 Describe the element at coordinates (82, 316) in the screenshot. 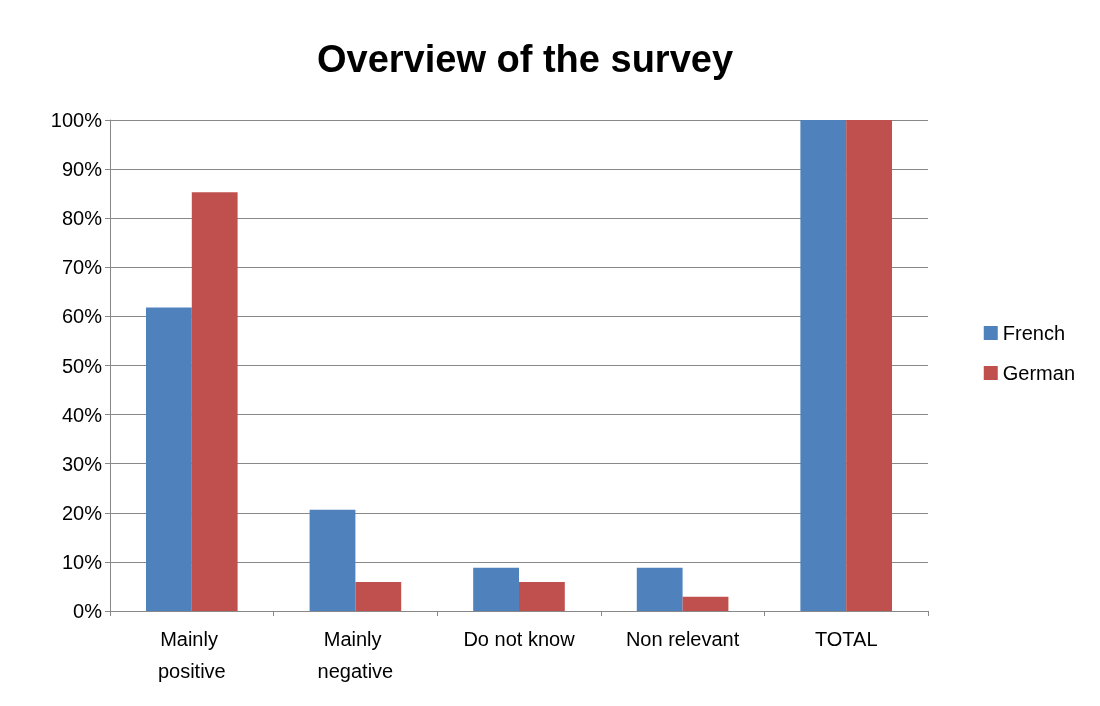

I see `y-tick-label: 60%` at that location.